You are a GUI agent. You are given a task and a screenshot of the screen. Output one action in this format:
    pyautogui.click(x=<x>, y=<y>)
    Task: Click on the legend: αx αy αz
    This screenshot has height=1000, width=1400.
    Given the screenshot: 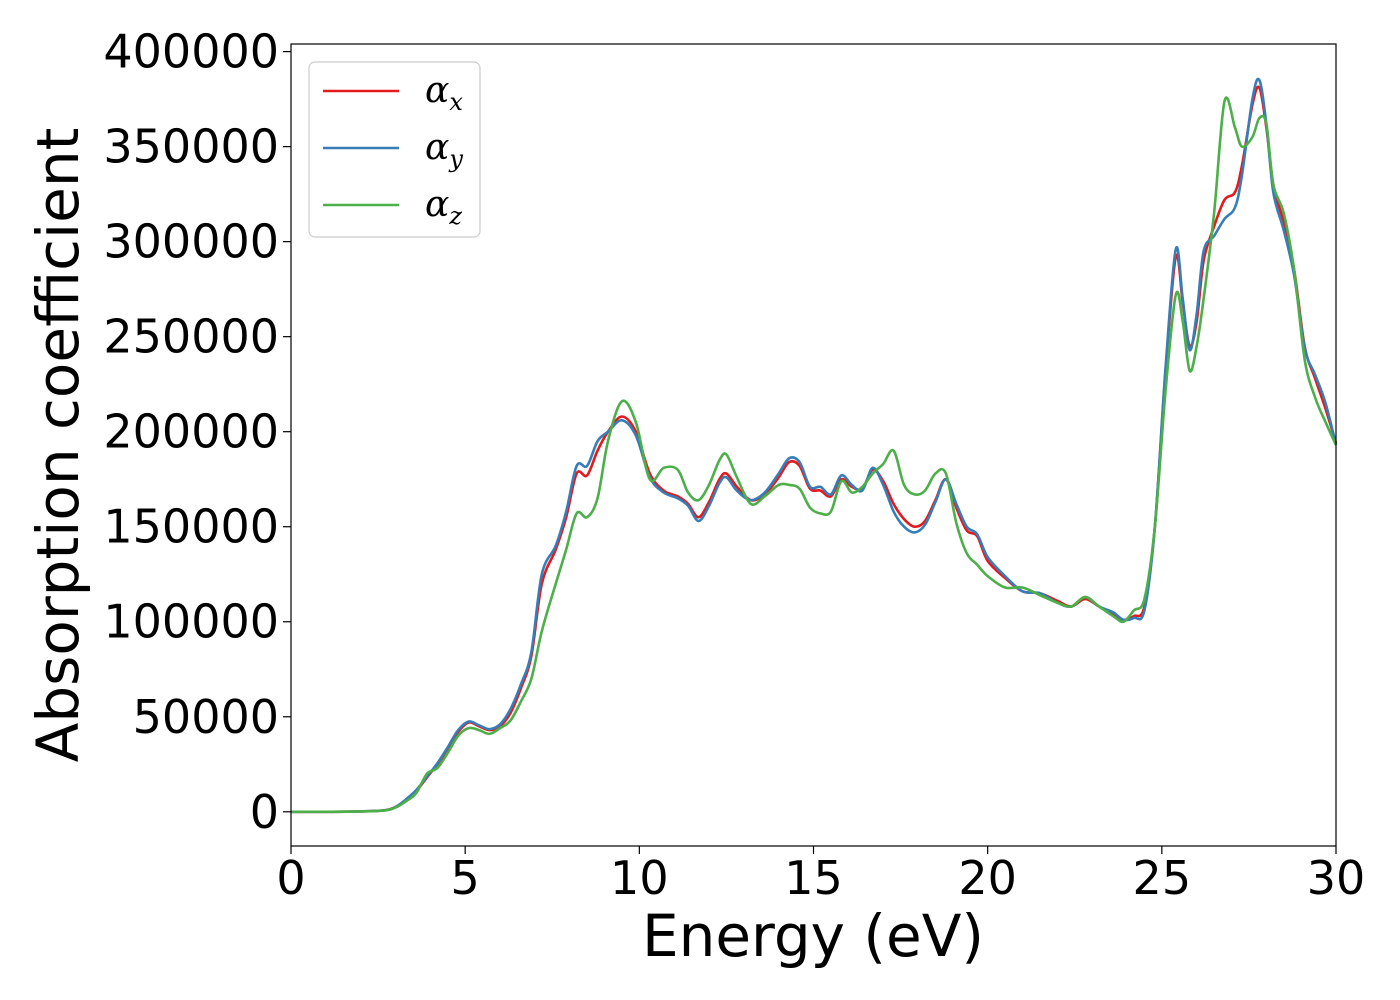 What is the action you would take?
    pyautogui.click(x=394, y=149)
    